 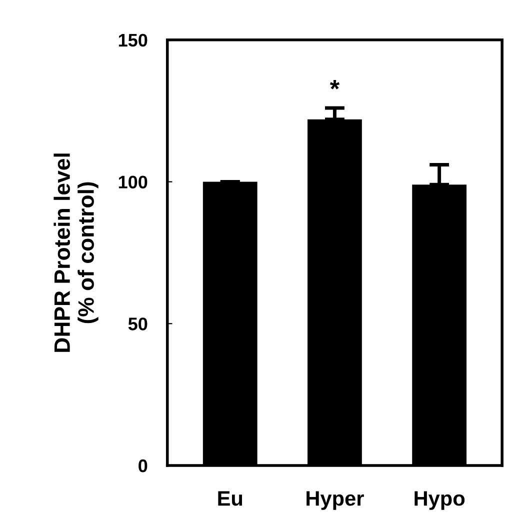 What do you see at coordinates (138, 324) in the screenshot?
I see `y-tick-label: 50` at bounding box center [138, 324].